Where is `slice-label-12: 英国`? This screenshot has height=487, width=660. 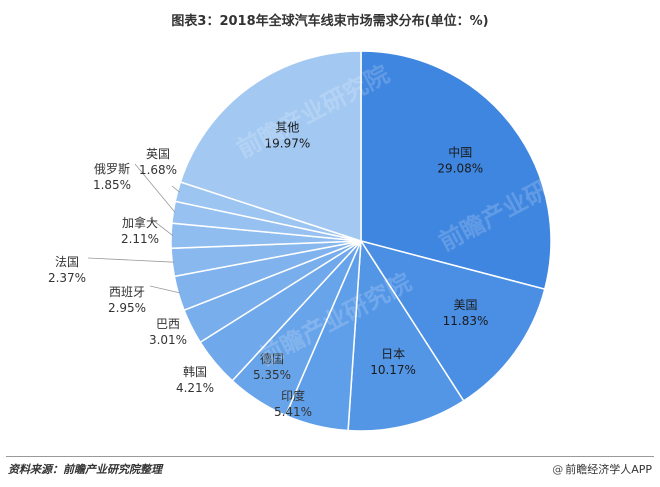 slice-label-12: 英国 is located at coordinates (158, 154).